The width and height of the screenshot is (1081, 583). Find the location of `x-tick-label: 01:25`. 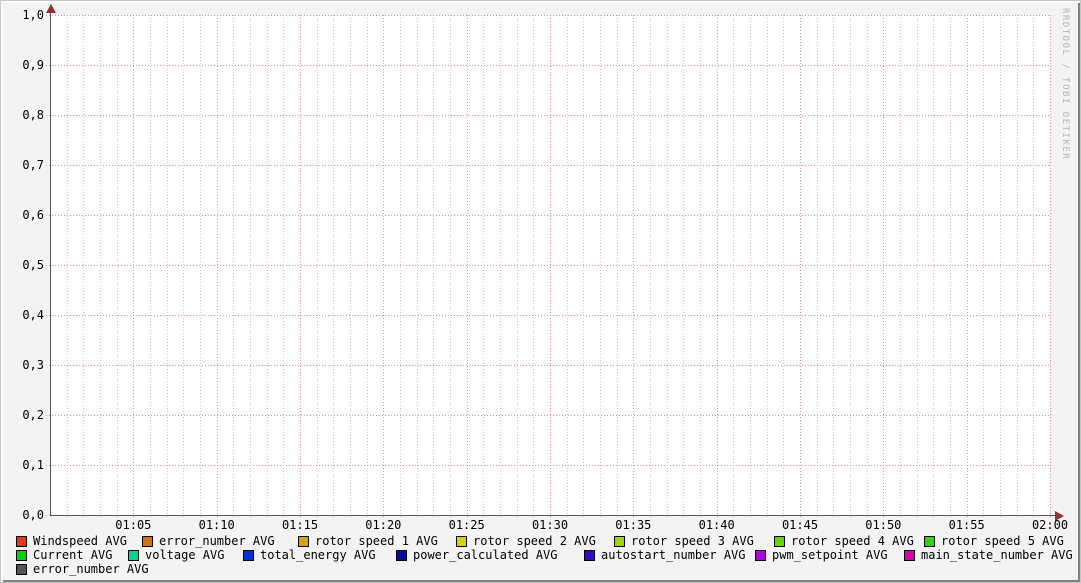

x-tick-label: 01:25 is located at coordinates (466, 525).